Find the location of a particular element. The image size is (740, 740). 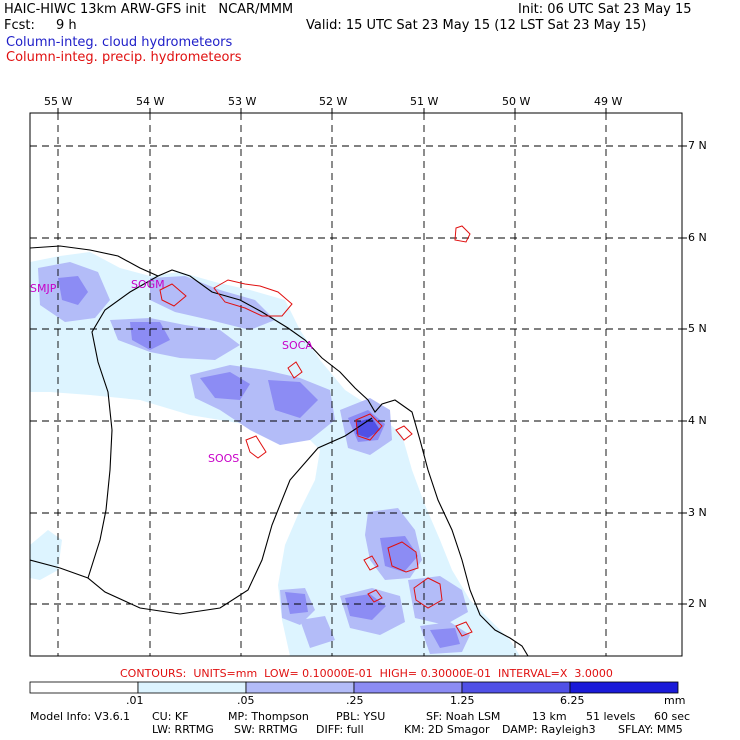

colorbar-tick-1: .05 is located at coordinates (246, 700).